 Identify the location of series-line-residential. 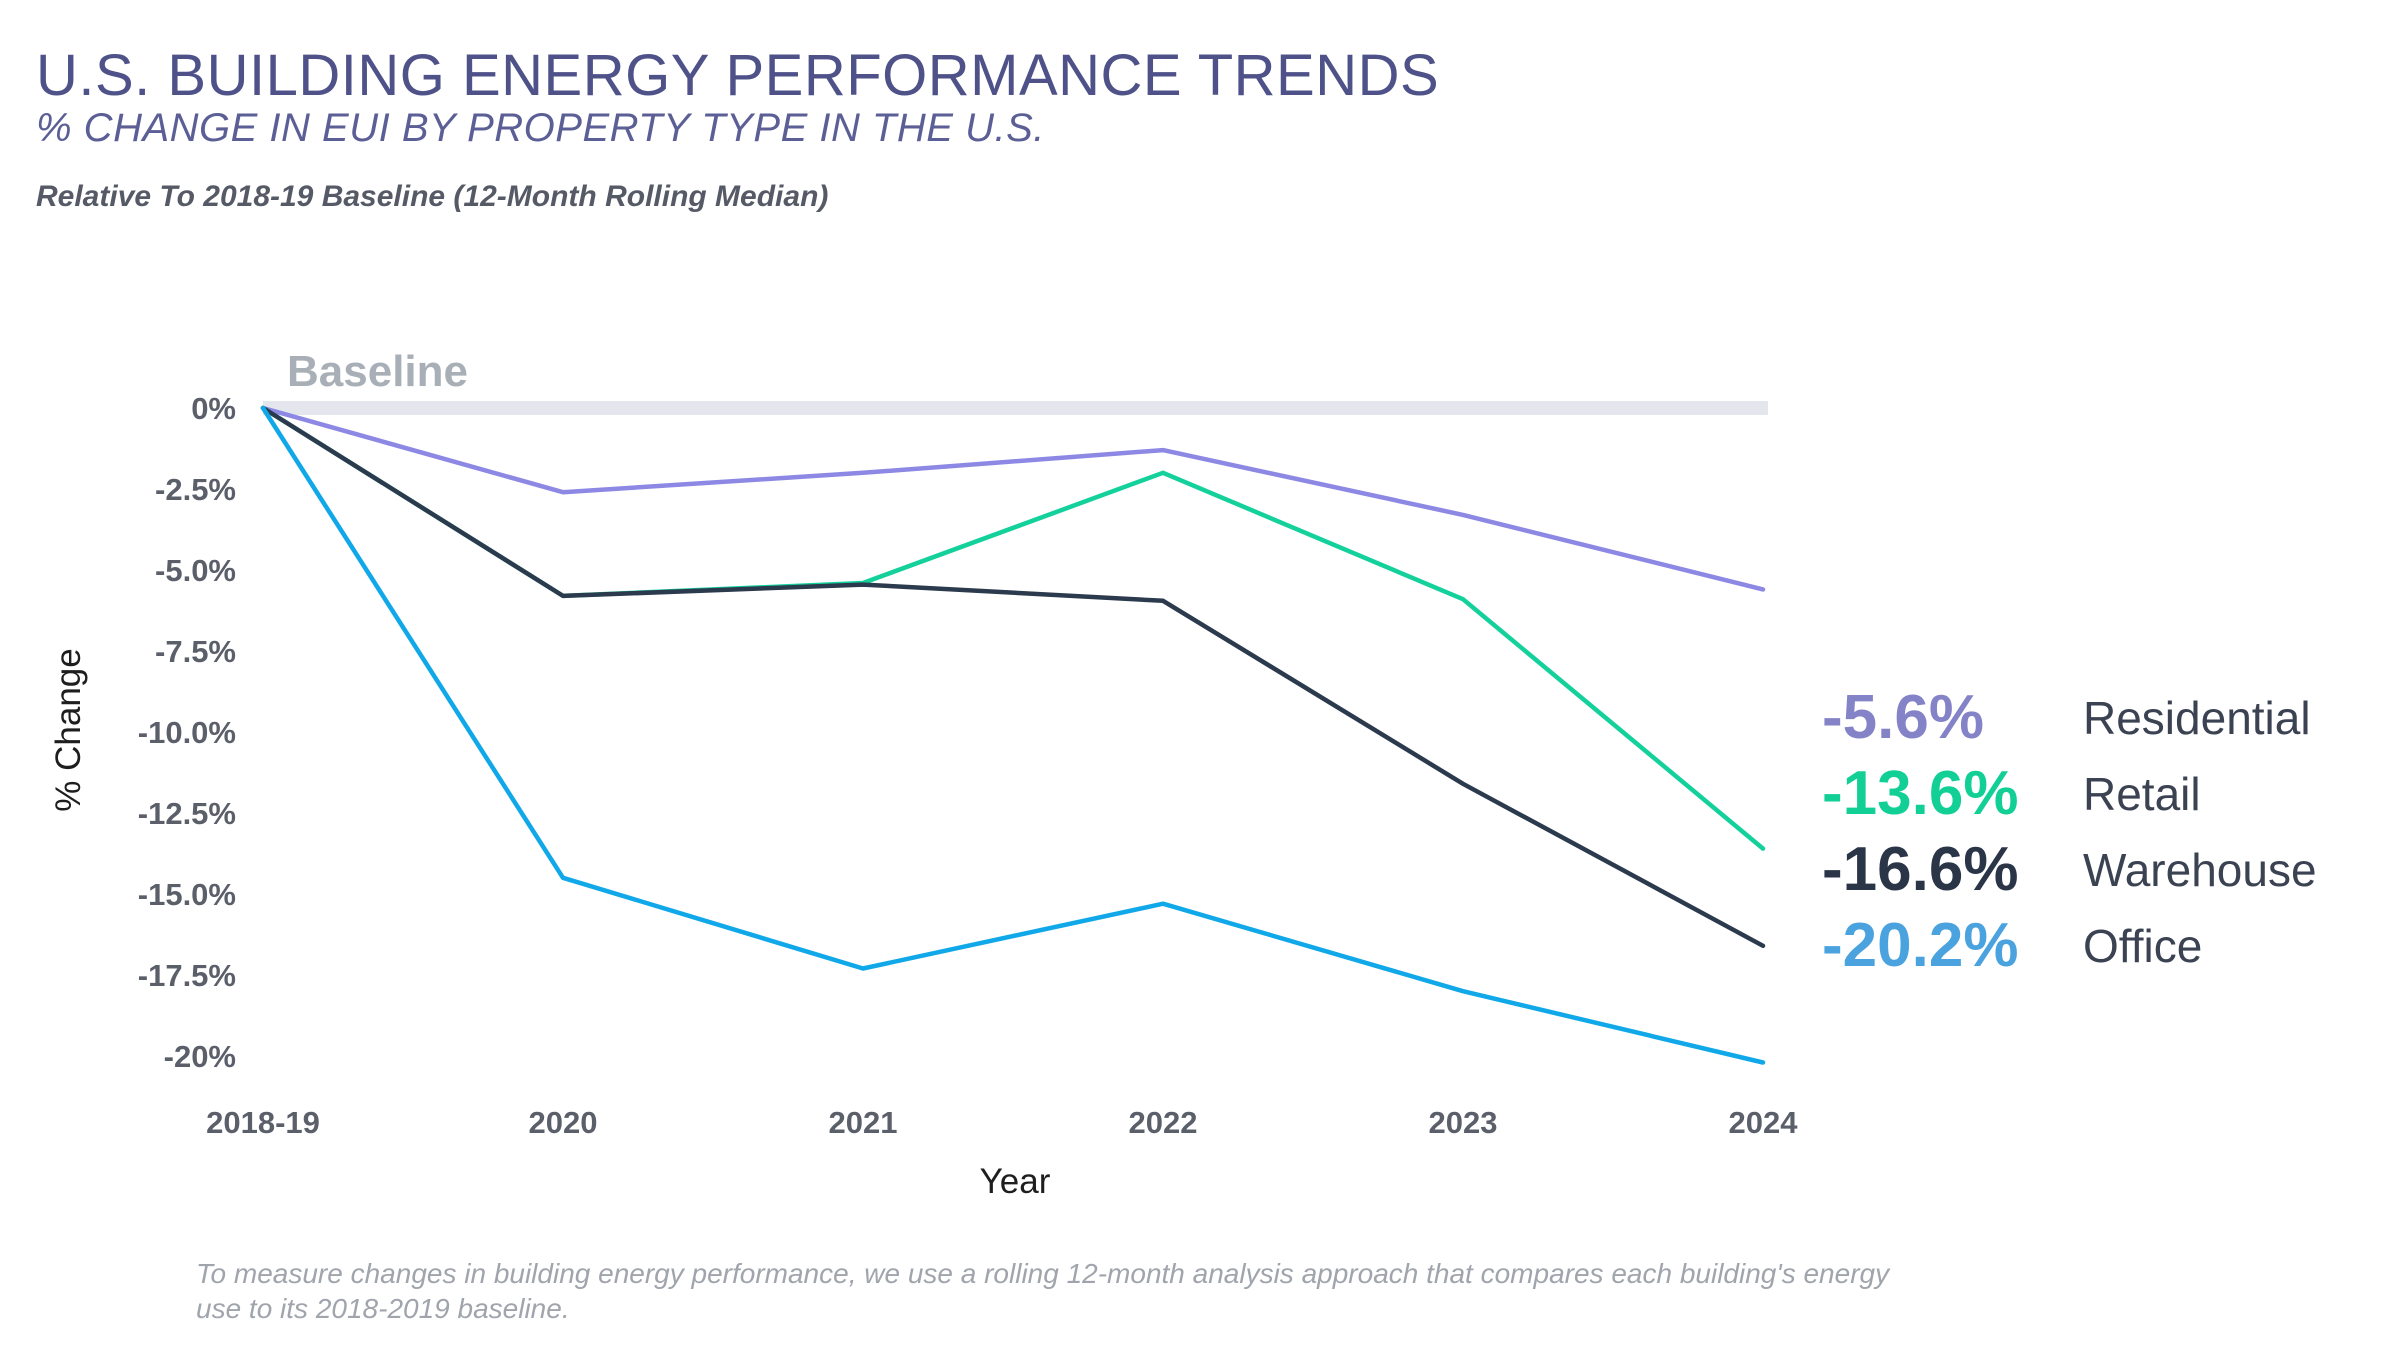
(1013, 498).